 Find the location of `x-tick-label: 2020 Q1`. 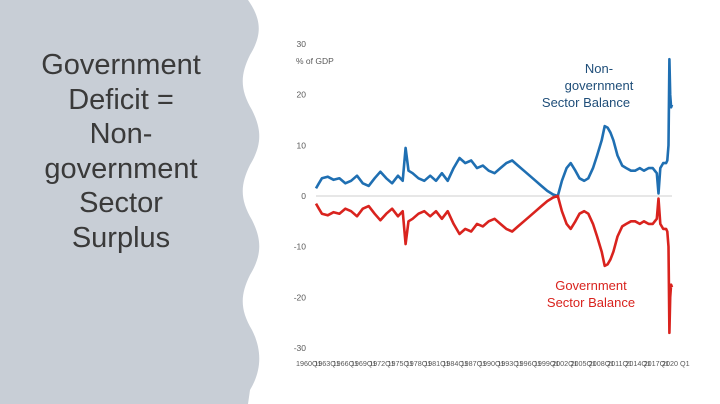

x-tick-label: 2020 Q1 is located at coordinates (676, 363).